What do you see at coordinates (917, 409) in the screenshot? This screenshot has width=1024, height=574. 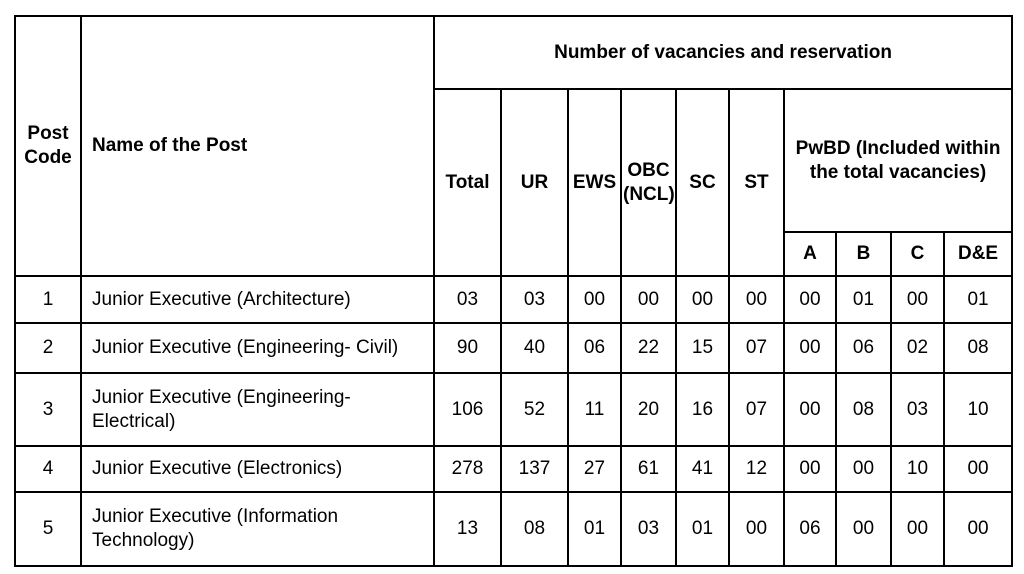 I see `pwbd-c-cell: 03` at bounding box center [917, 409].